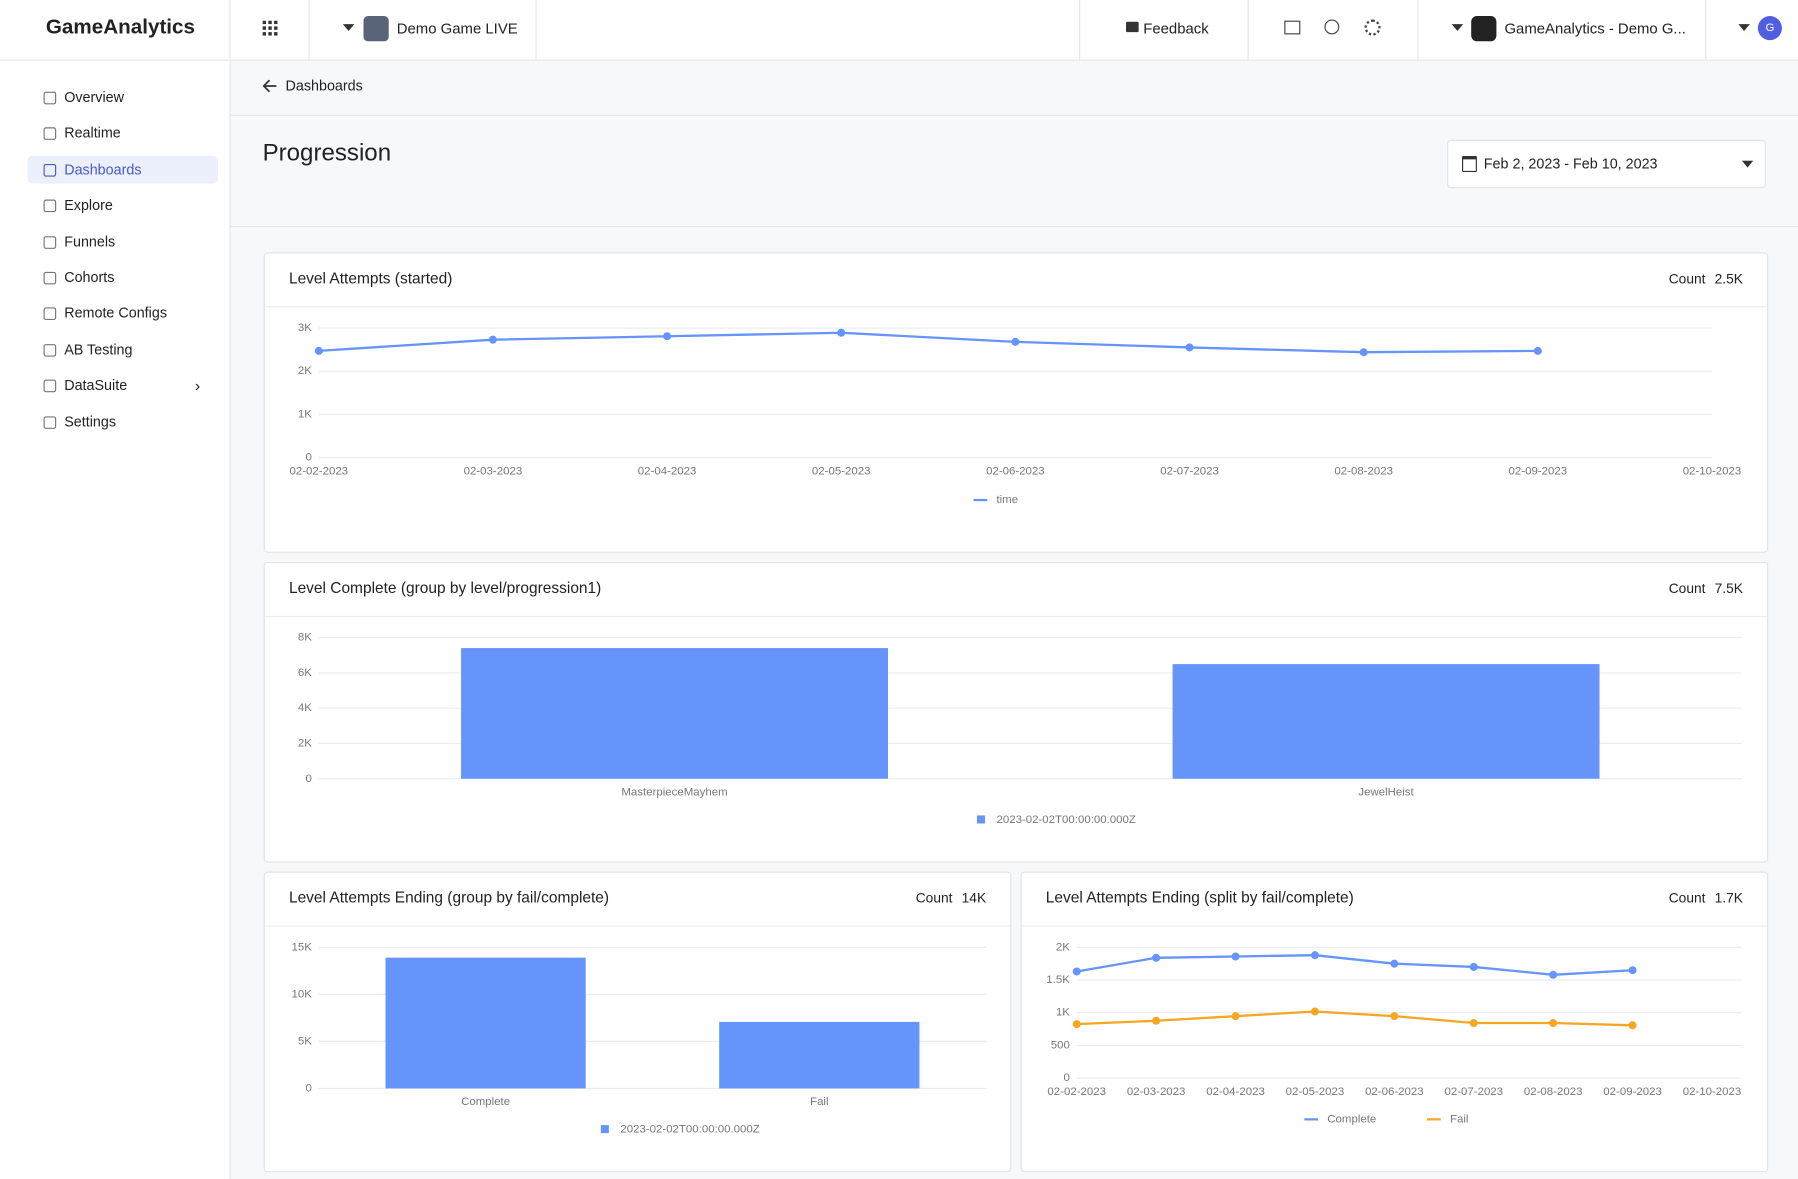 The height and width of the screenshot is (1179, 1798). Describe the element at coordinates (123, 422) in the screenshot. I see `nav-item: Settings` at that location.